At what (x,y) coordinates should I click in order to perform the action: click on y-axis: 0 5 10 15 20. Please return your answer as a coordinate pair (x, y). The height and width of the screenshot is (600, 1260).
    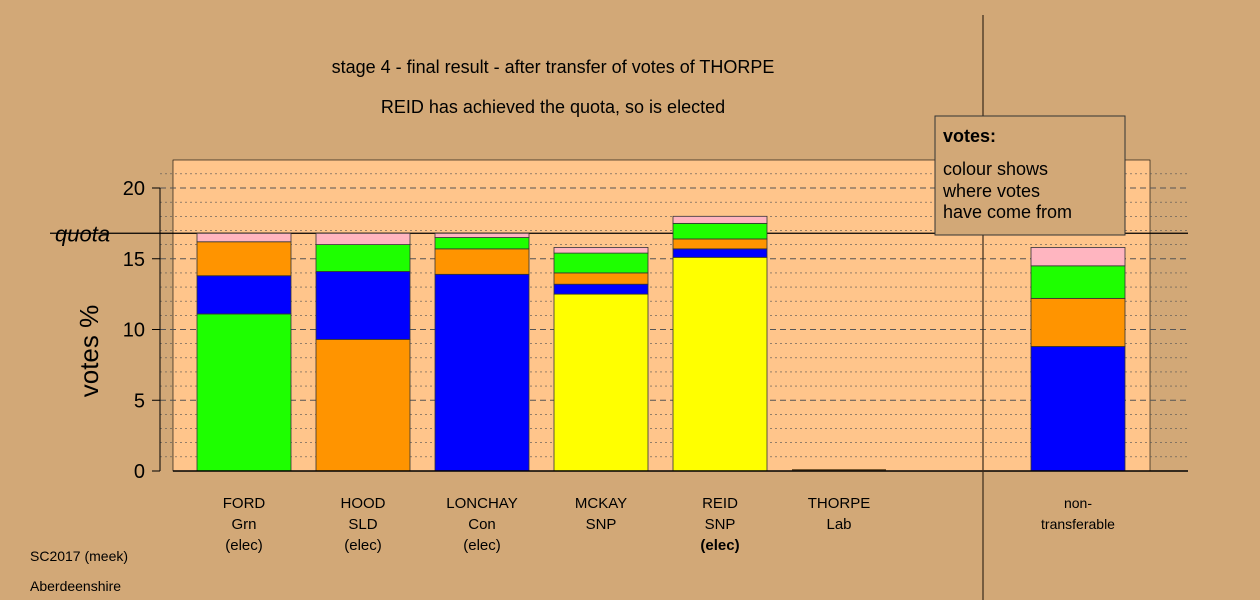
    Looking at the image, I should click on (142, 330).